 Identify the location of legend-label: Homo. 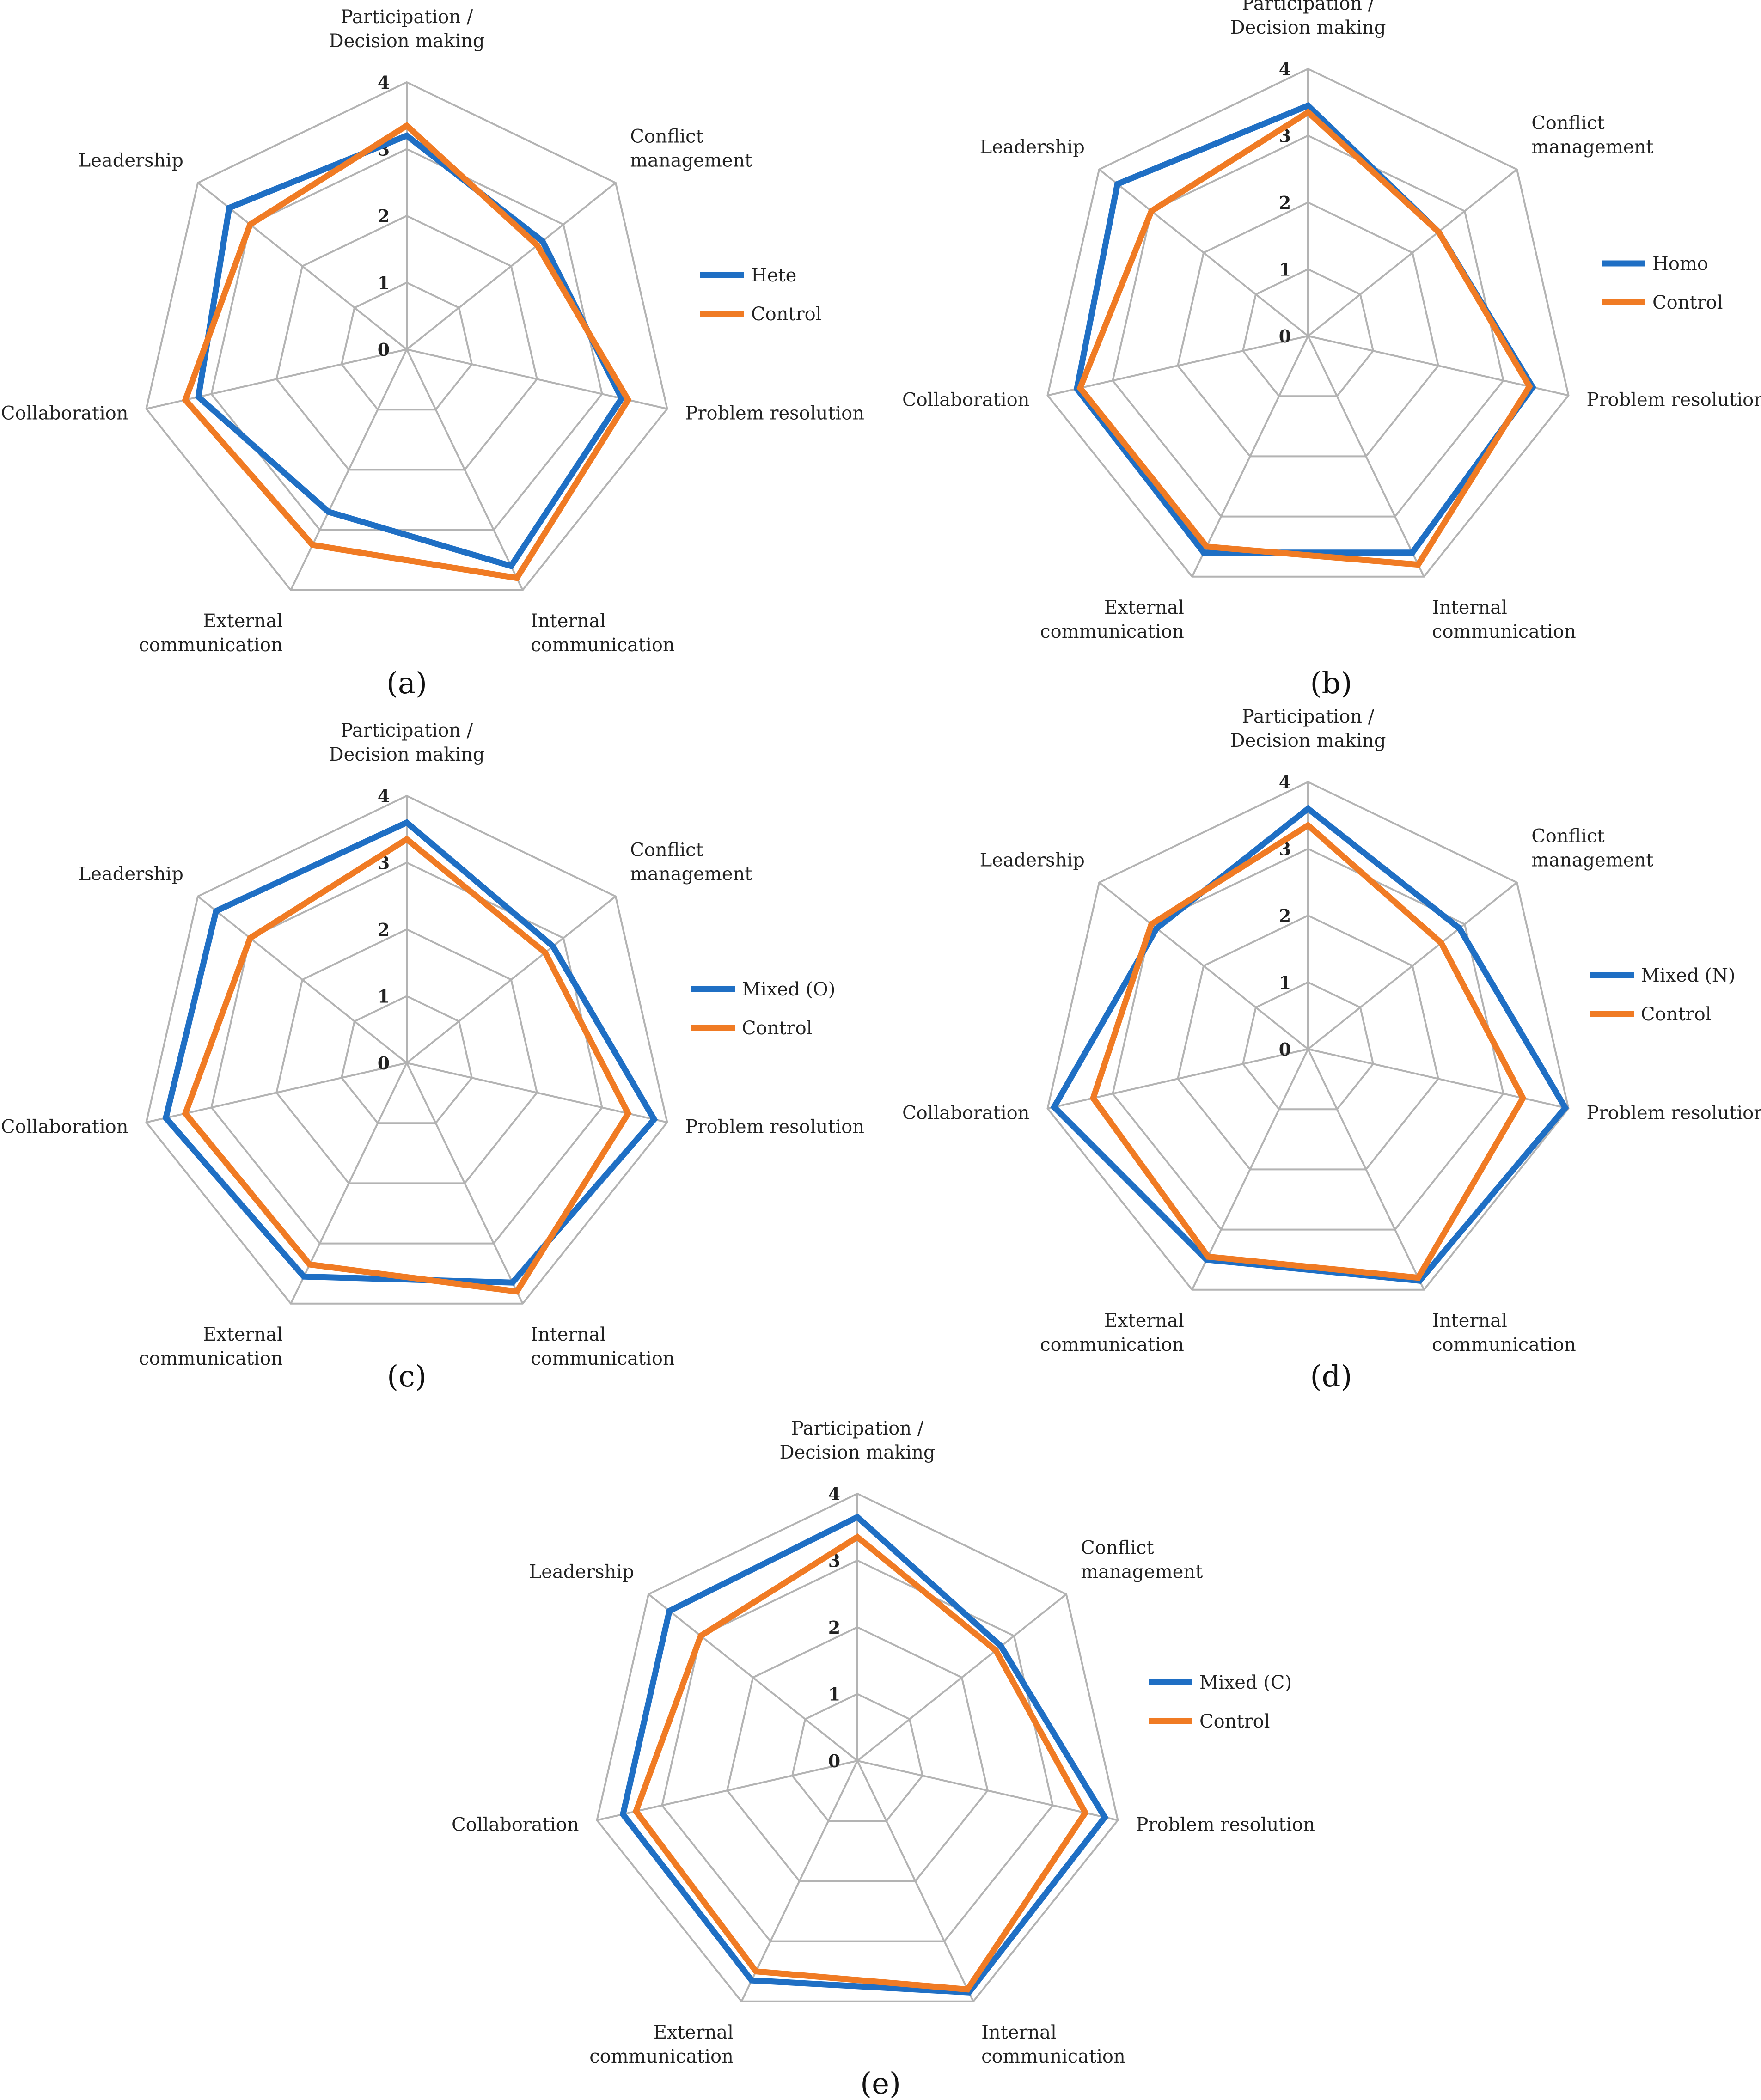
(1680, 264).